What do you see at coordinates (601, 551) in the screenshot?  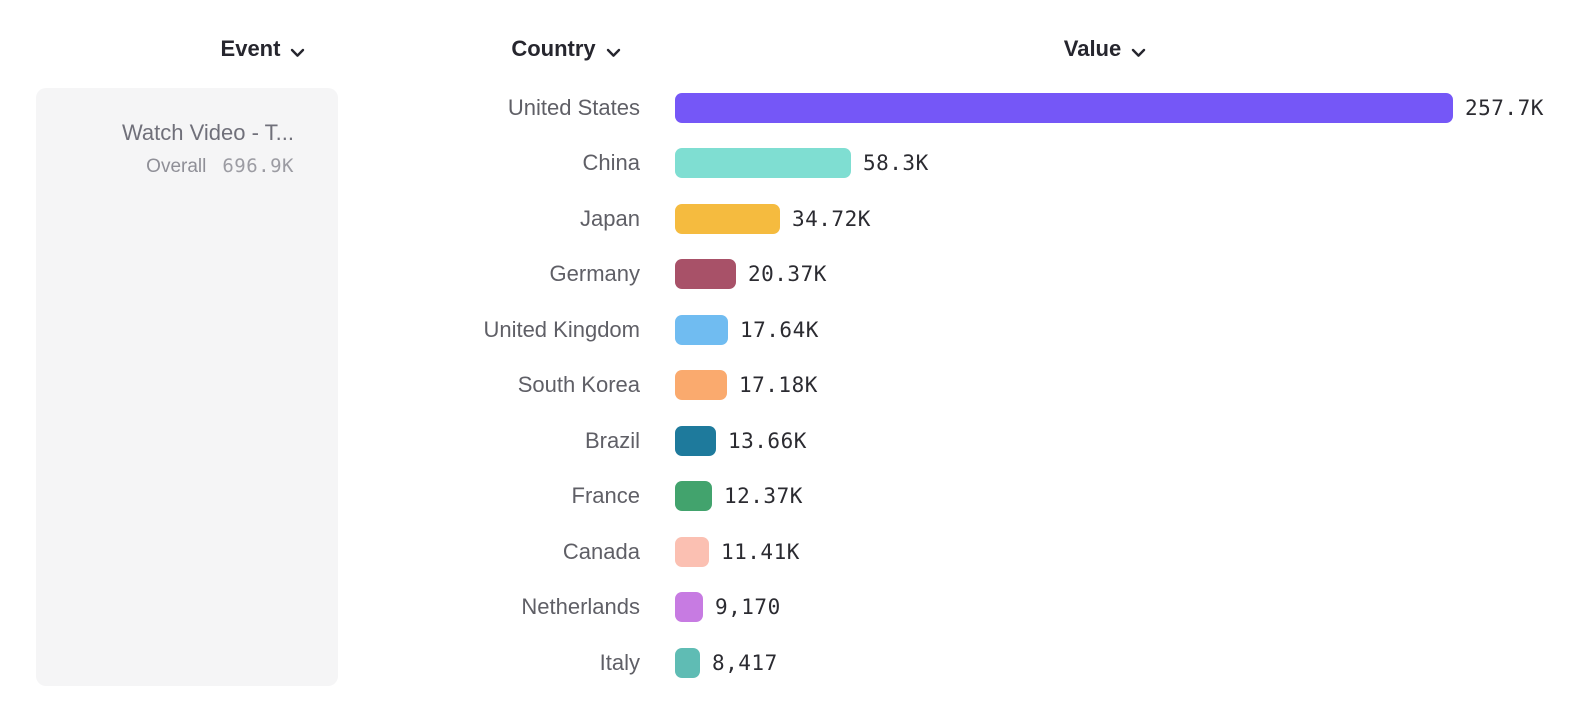 I see `country-label: Canada` at bounding box center [601, 551].